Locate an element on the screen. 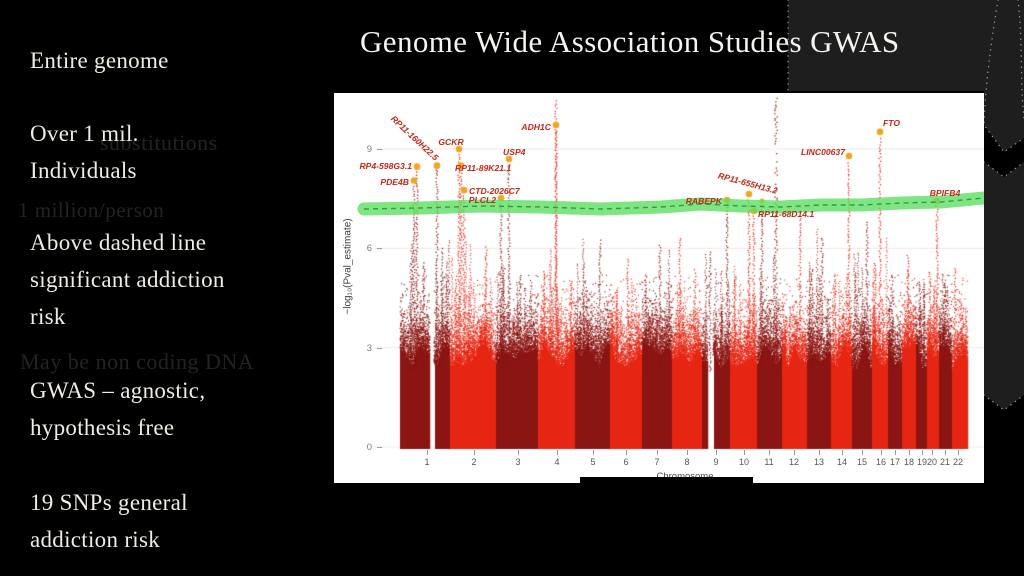 The width and height of the screenshot is (1024, 576). x-tick-label-10: 10 is located at coordinates (743, 462).